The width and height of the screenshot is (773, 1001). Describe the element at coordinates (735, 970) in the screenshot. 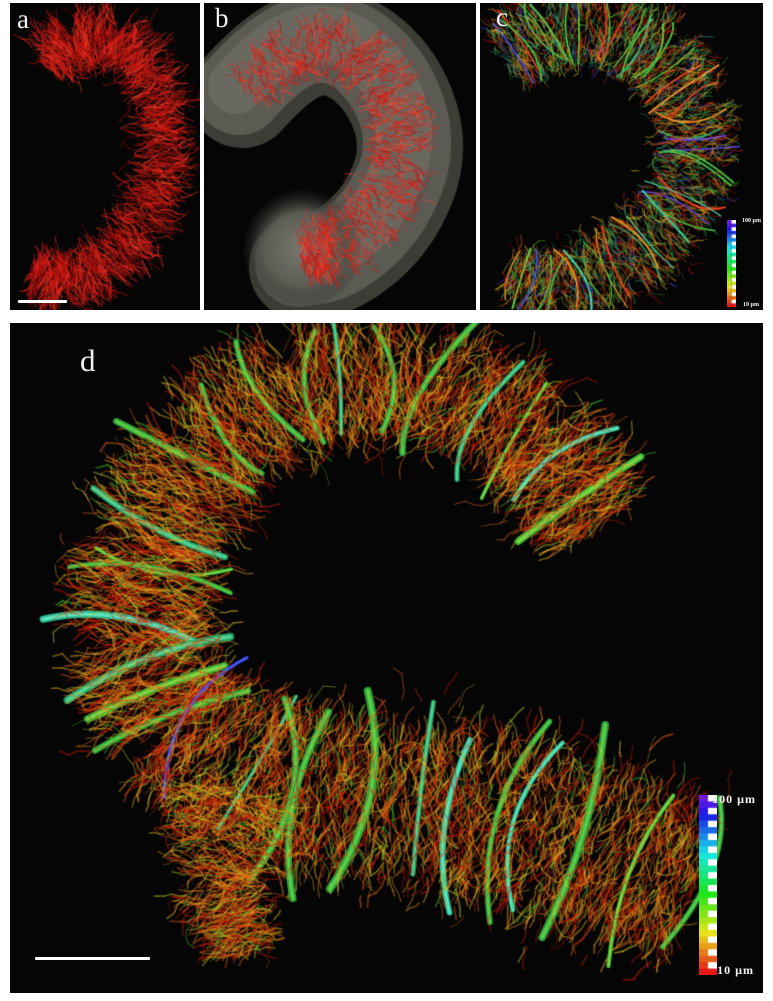

I see `panel-d-colorbar-min-label: 10 µm` at that location.